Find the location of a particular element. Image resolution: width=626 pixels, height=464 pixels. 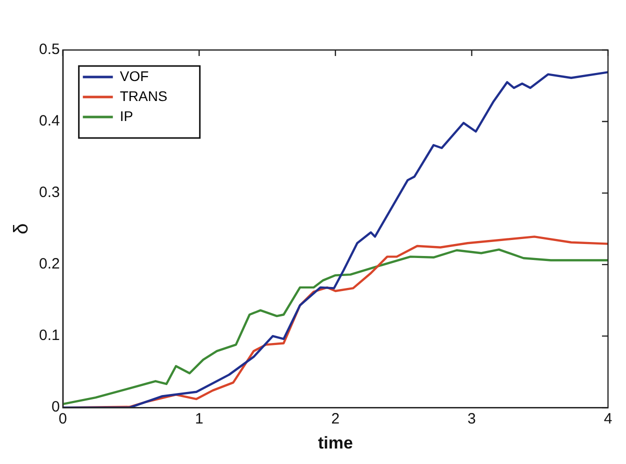

y-tick-label: 0.4 is located at coordinates (49, 121).